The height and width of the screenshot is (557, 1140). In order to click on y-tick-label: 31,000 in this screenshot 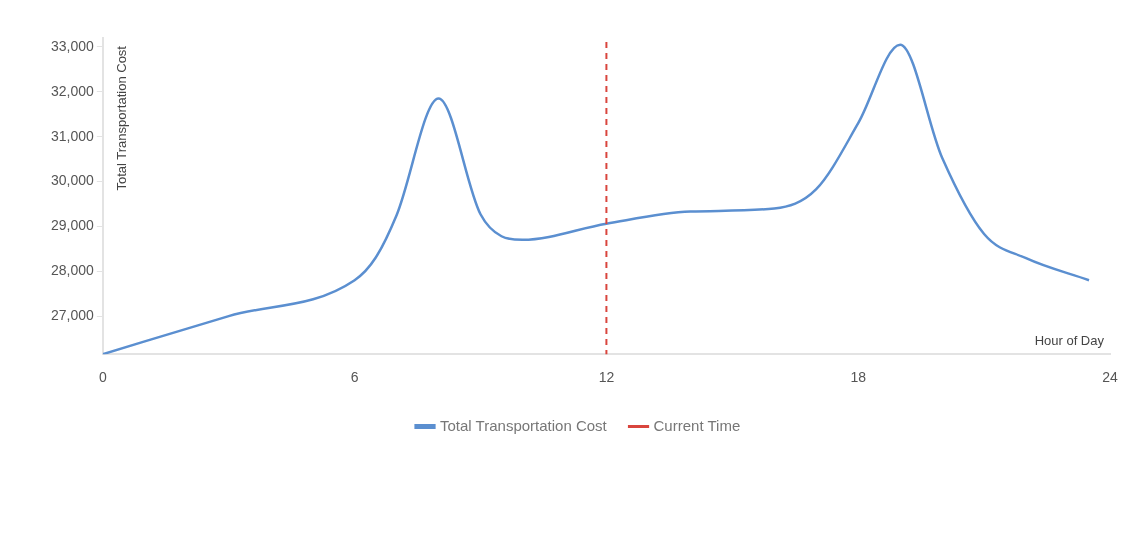, I will do `click(72, 135)`.